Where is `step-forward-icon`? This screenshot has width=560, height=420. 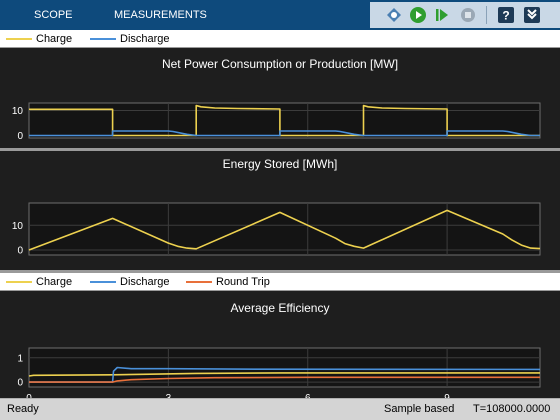 step-forward-icon is located at coordinates (442, 15).